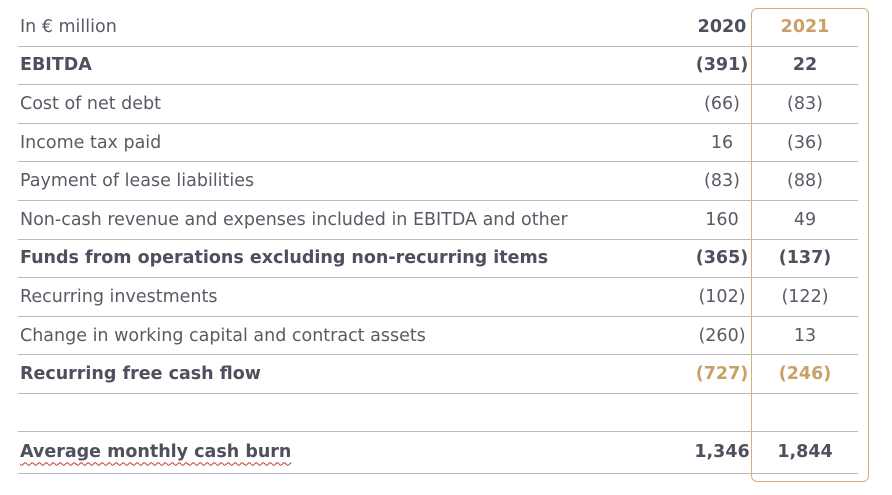  Describe the element at coordinates (438, 297) in the screenshot. I see `table-row: Recurring investments (102) (122)` at that location.